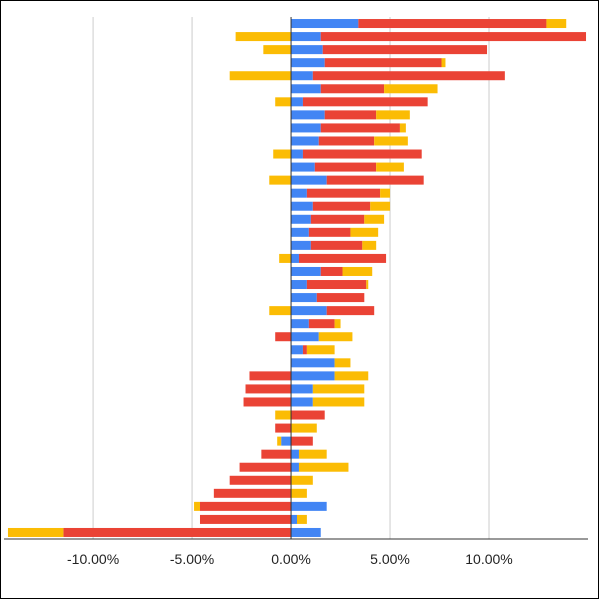  Describe the element at coordinates (93, 559) in the screenshot. I see `x-tick-label: -10.00%` at that location.